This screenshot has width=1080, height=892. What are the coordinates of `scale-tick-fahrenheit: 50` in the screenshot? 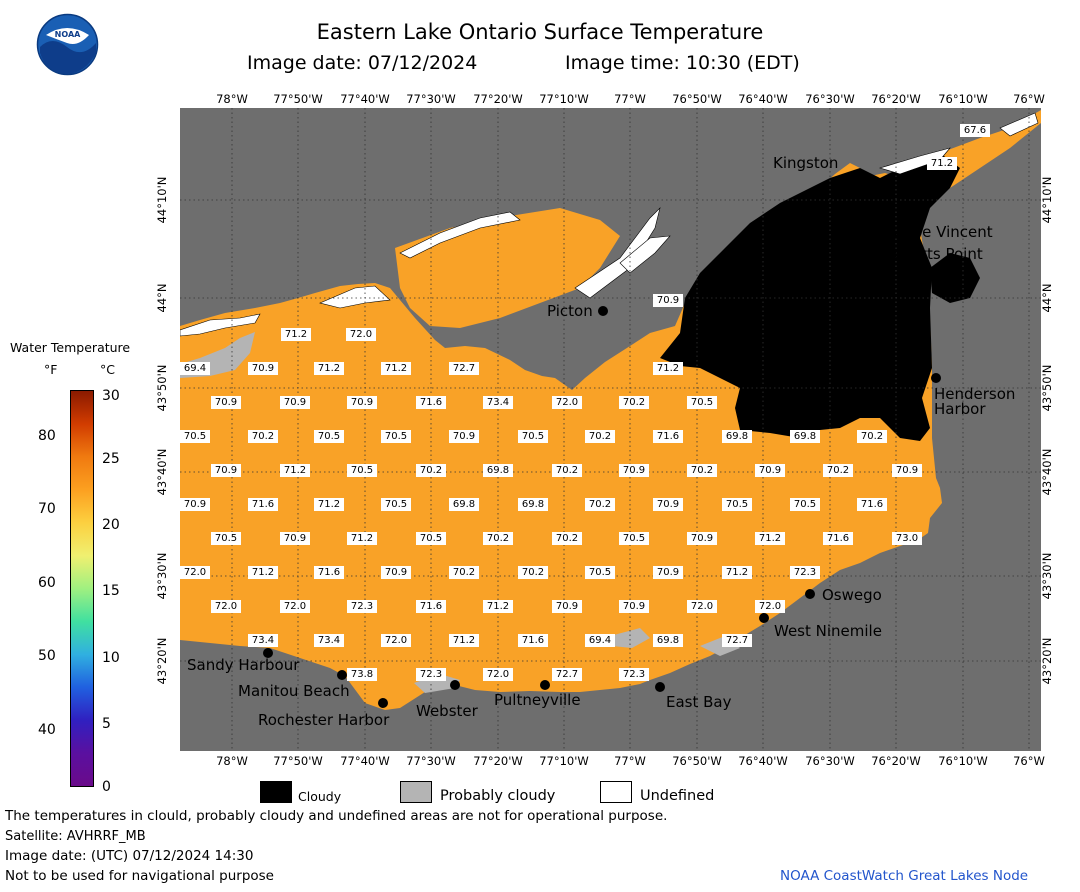 It's located at (47, 656).